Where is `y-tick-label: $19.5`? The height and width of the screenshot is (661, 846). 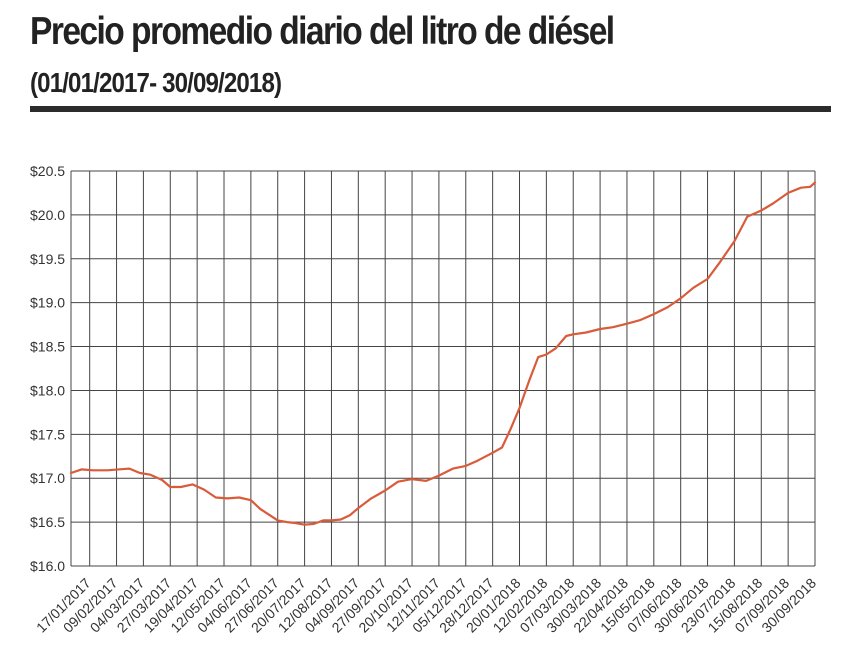
y-tick-label: $19.5 is located at coordinates (47, 259).